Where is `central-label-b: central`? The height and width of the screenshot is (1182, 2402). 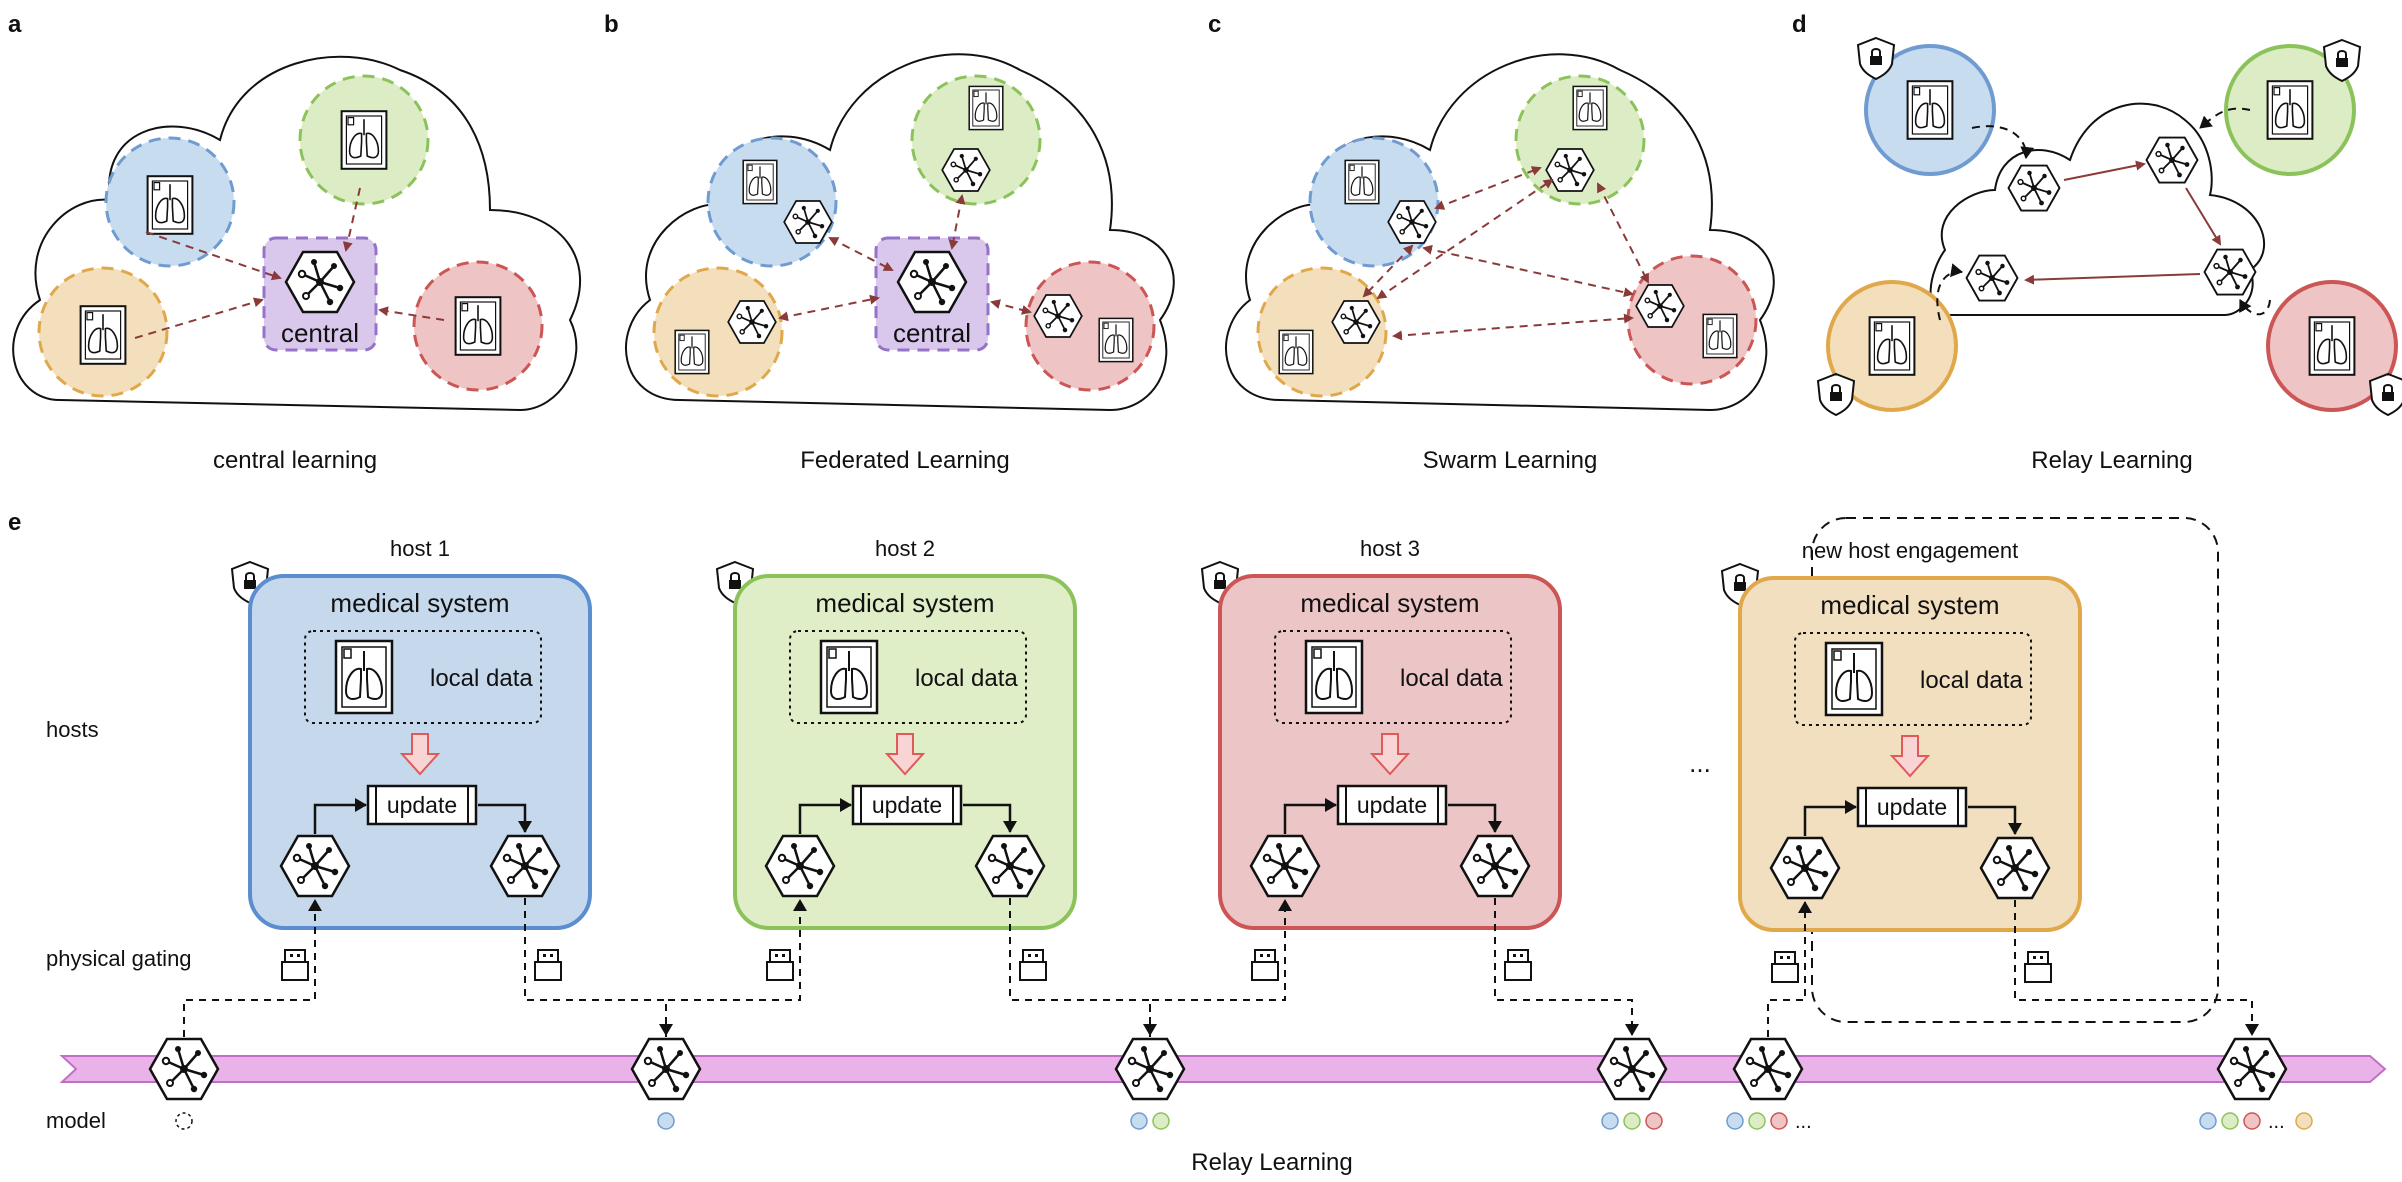
central-label-b: central is located at coordinates (932, 333).